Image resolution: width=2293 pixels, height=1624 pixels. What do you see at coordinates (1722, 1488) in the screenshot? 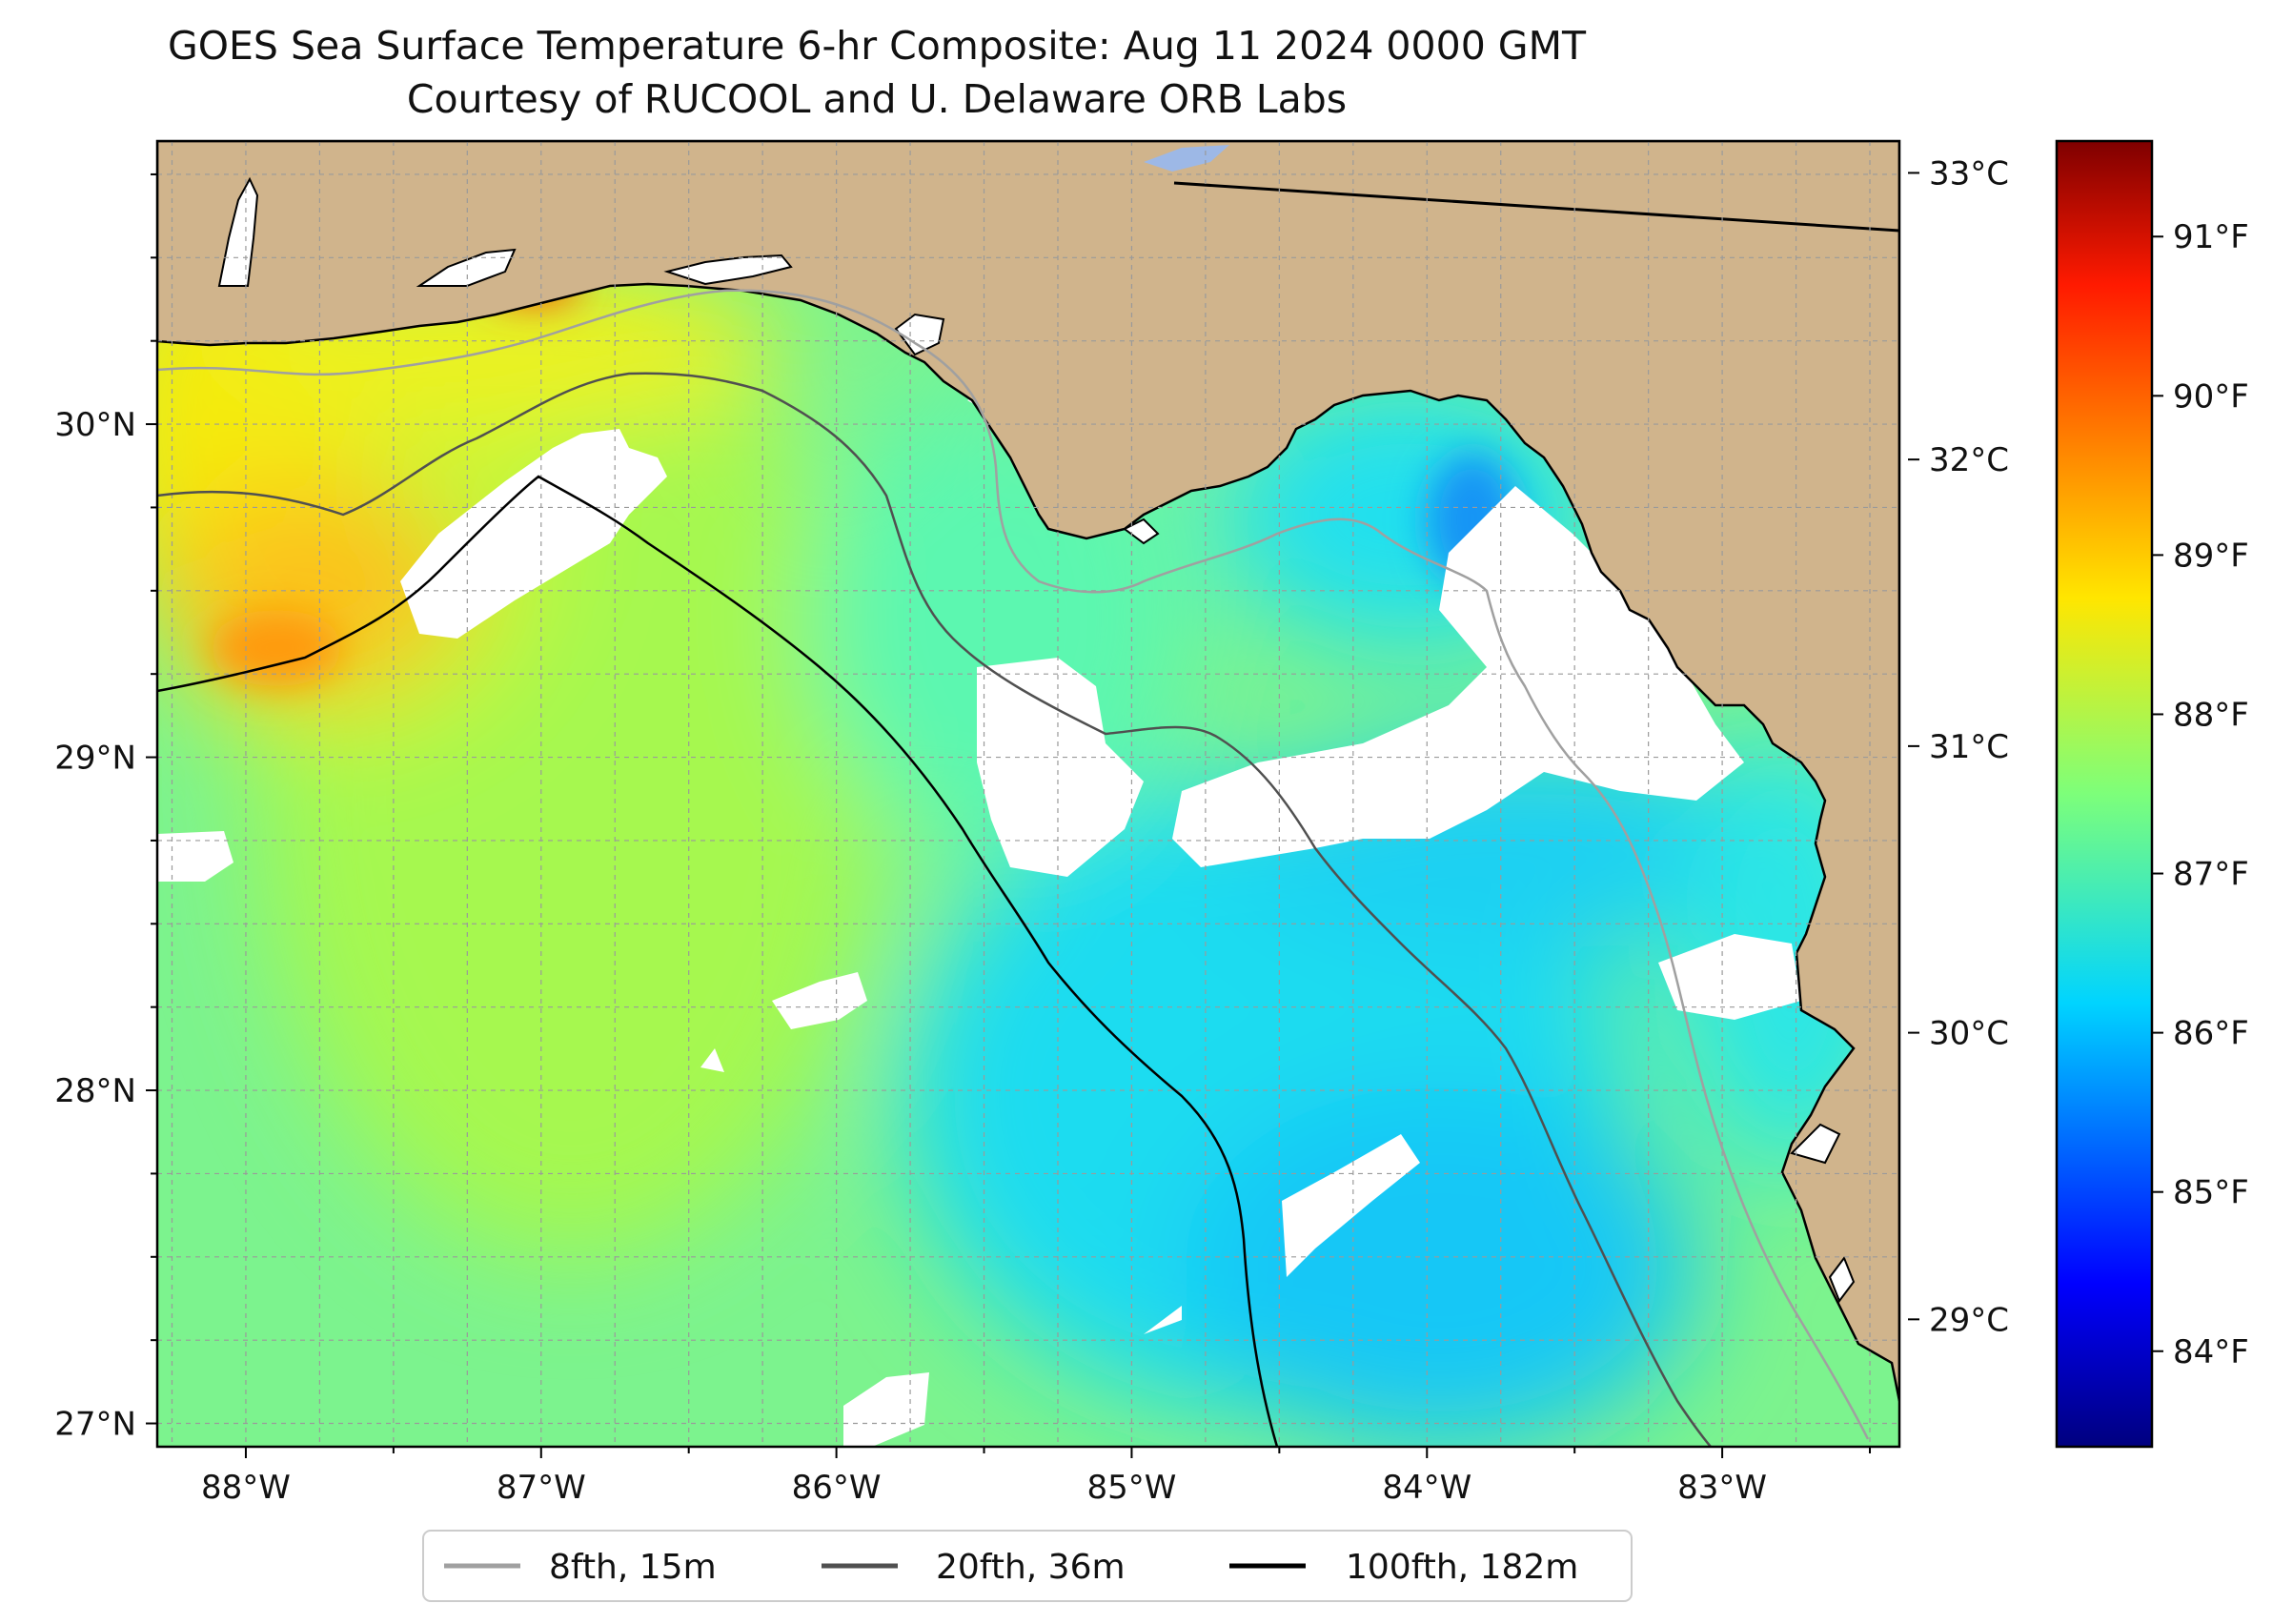
I see `longitude-tick-label: 83°W` at bounding box center [1722, 1488].